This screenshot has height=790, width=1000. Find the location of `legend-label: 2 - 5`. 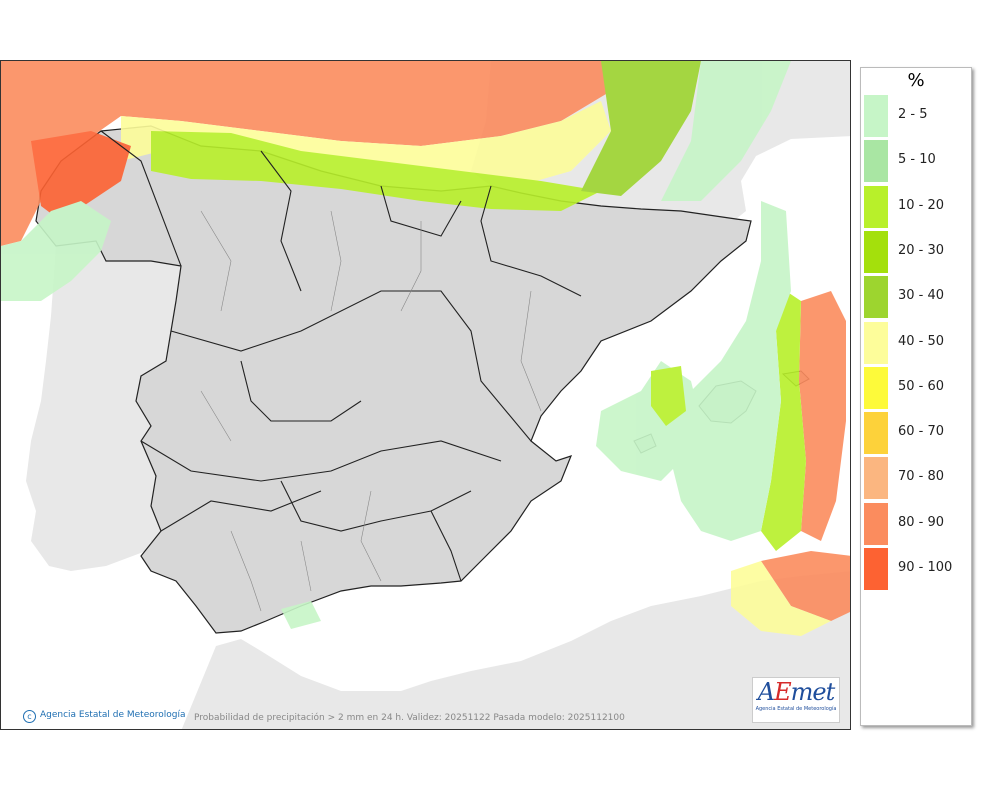

legend-label: 2 - 5 is located at coordinates (913, 114).